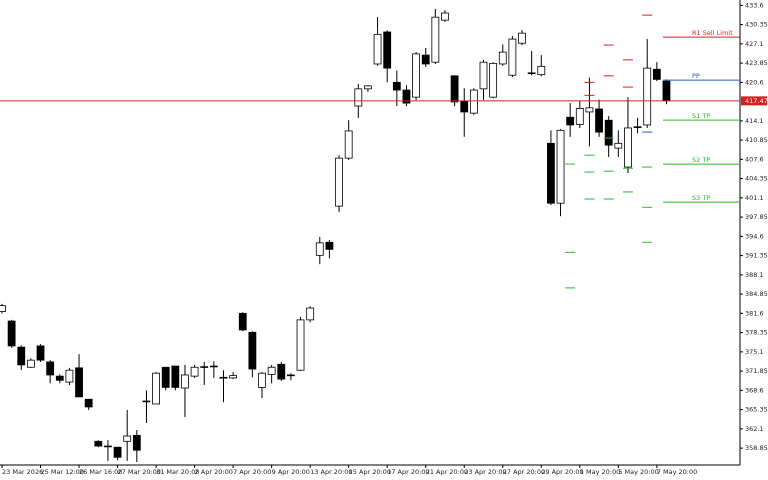 This screenshot has height=480, width=768. I want to click on y-tick-label: 397.85, so click(756, 217).